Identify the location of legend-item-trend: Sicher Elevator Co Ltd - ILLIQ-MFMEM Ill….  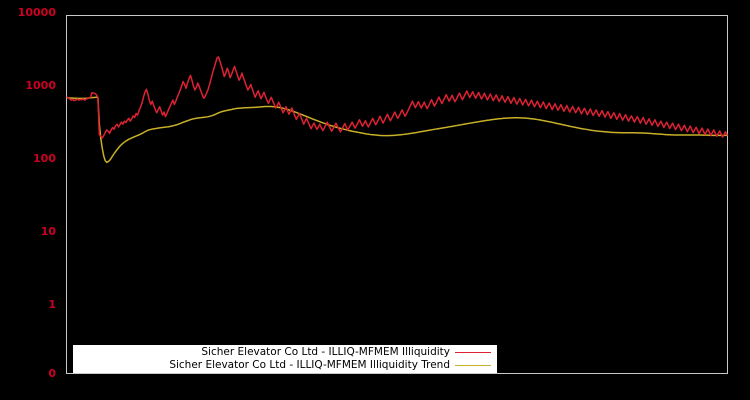
(285, 365).